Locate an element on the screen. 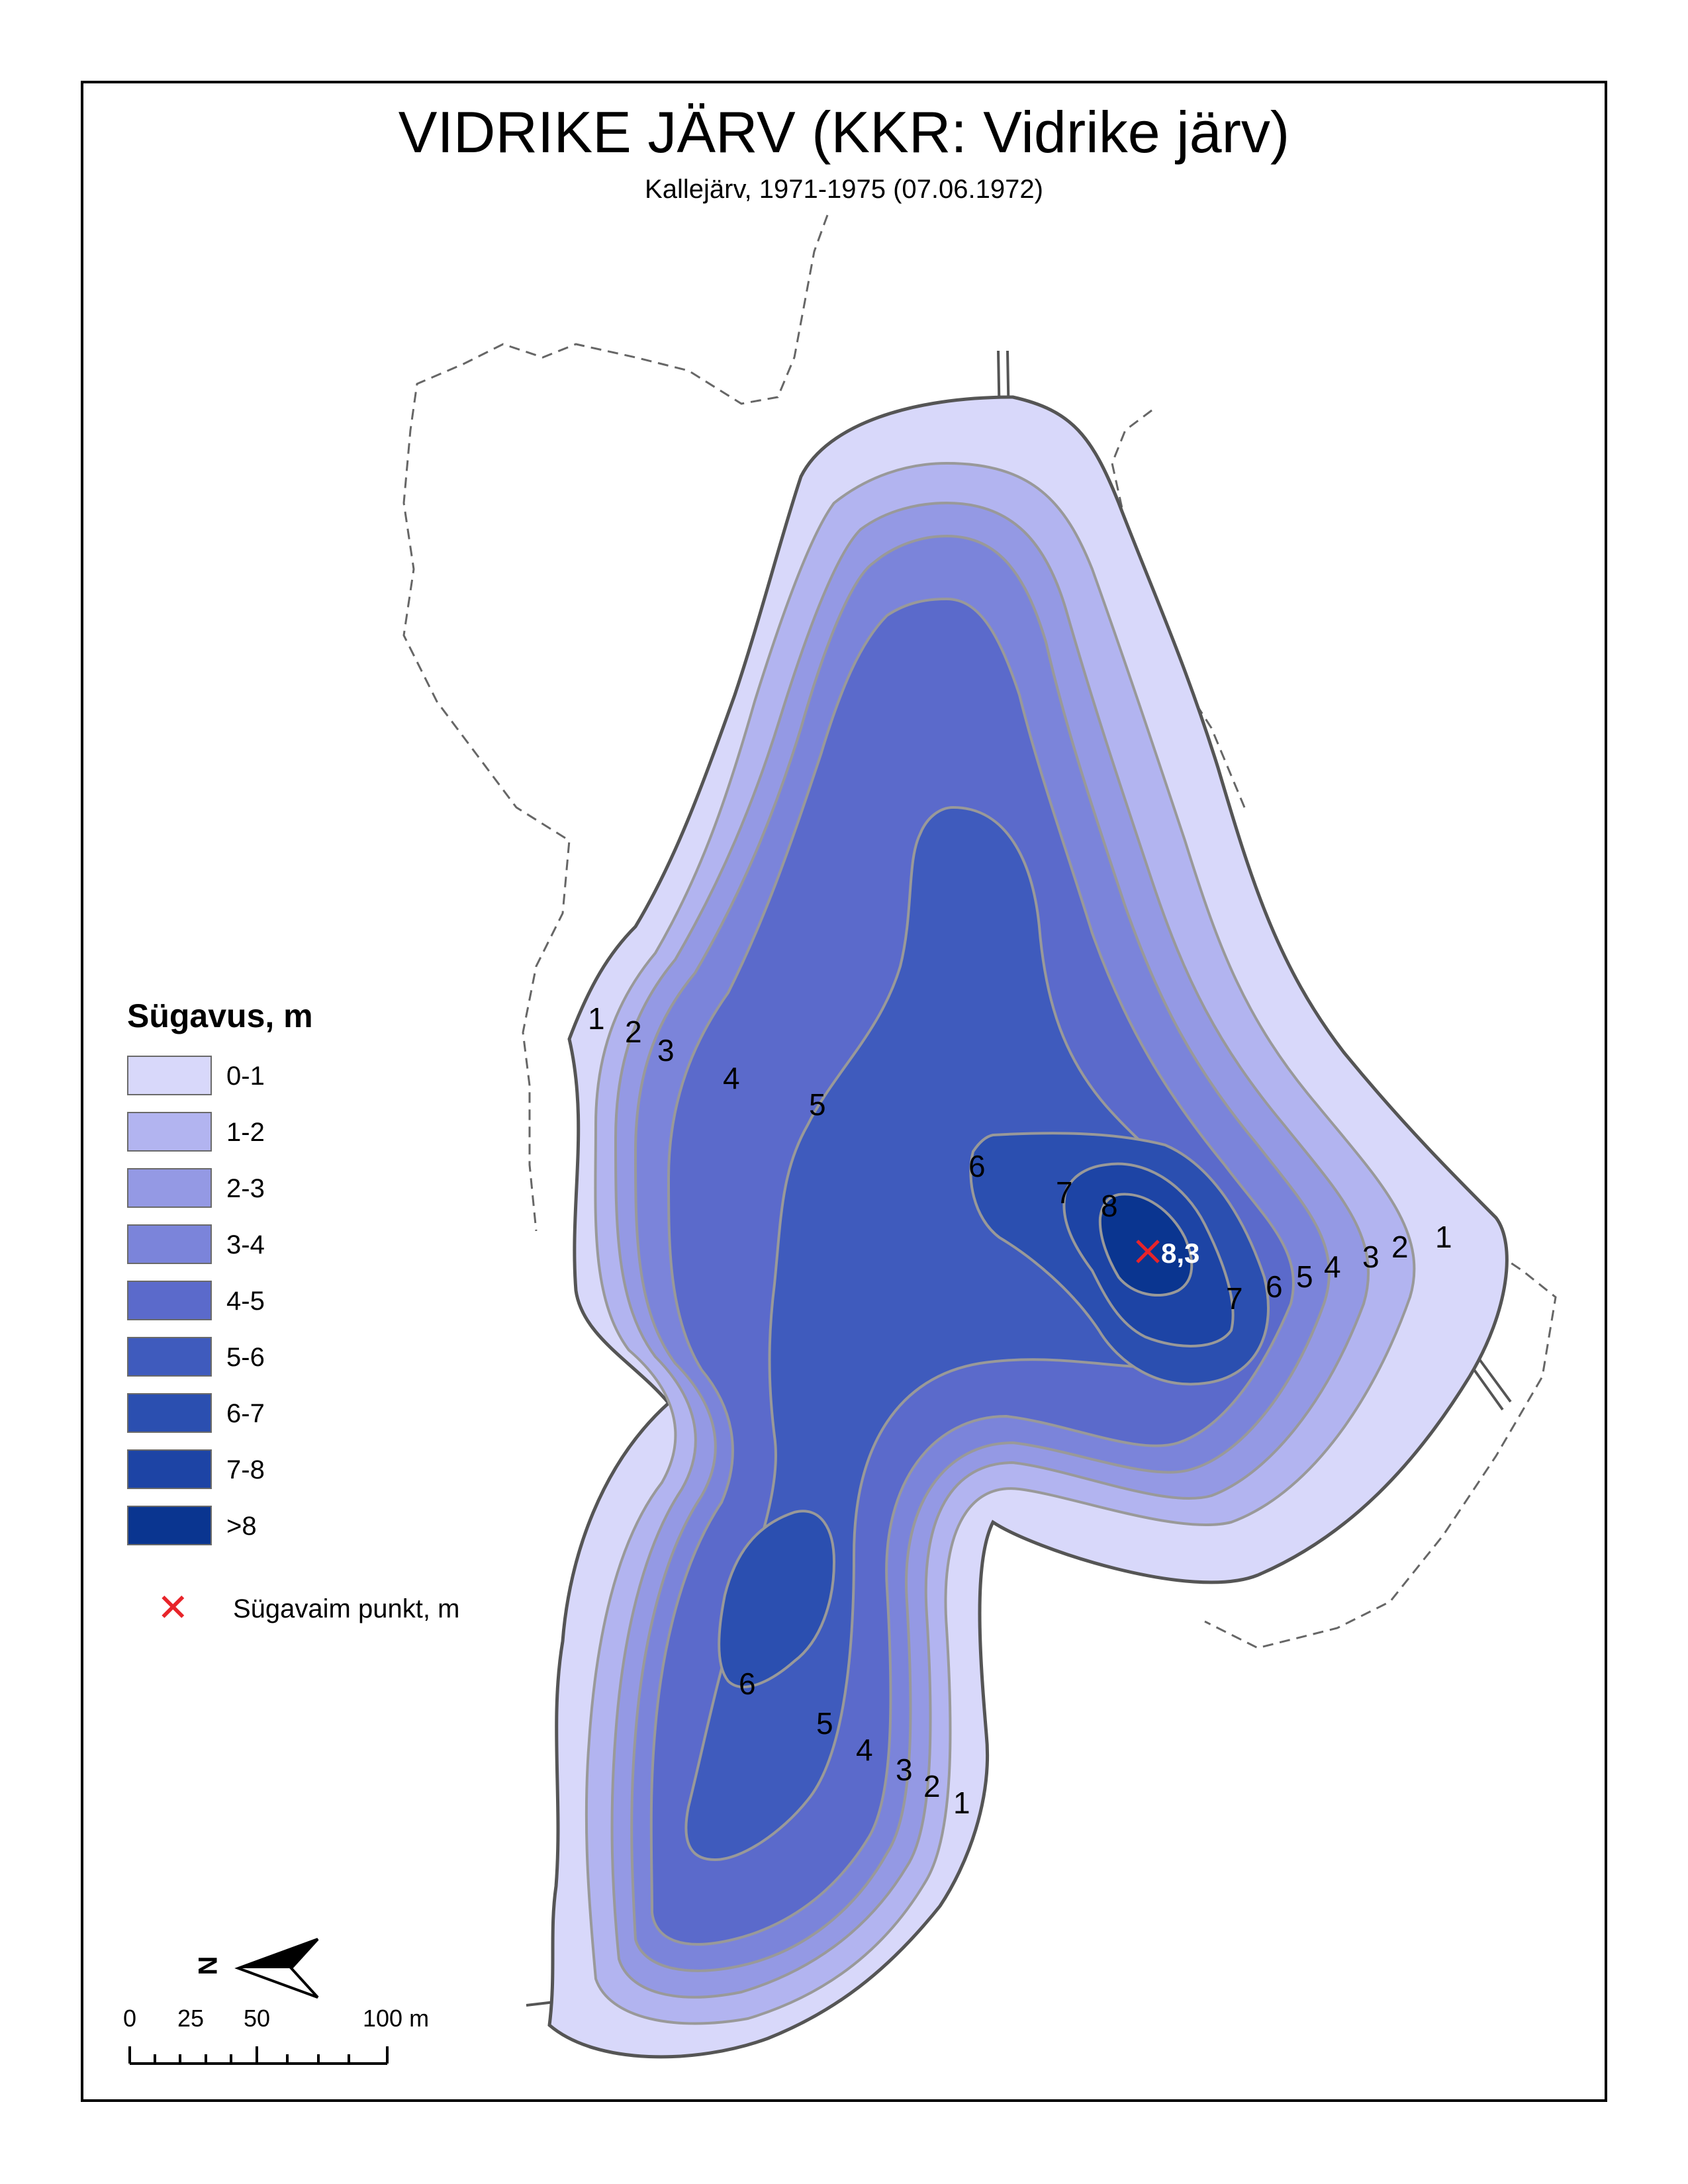  scale-bar is located at coordinates (258, 2055).